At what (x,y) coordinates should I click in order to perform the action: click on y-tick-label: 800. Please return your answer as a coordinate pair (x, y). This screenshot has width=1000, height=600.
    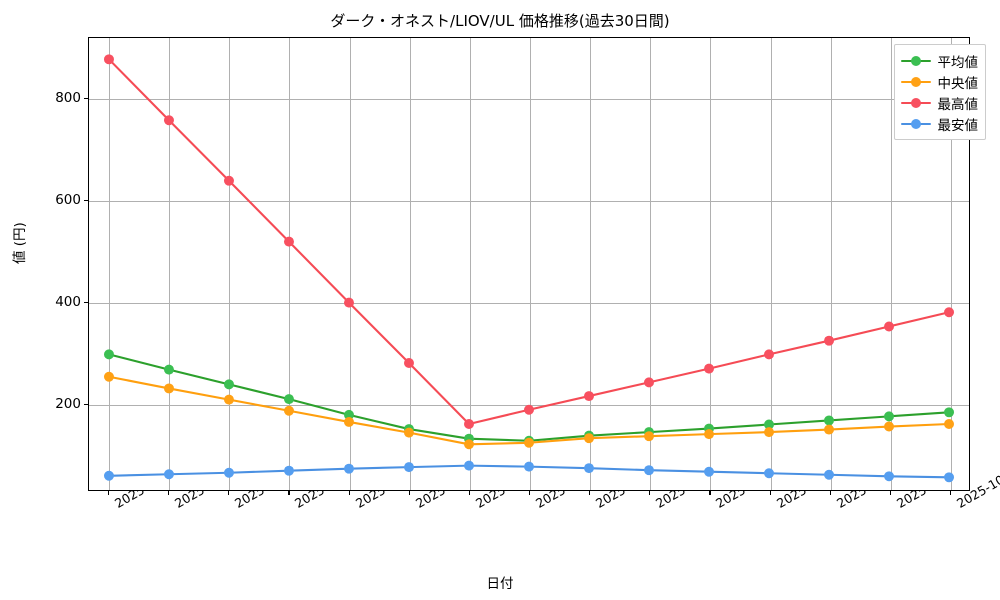
    Looking at the image, I should click on (68, 98).